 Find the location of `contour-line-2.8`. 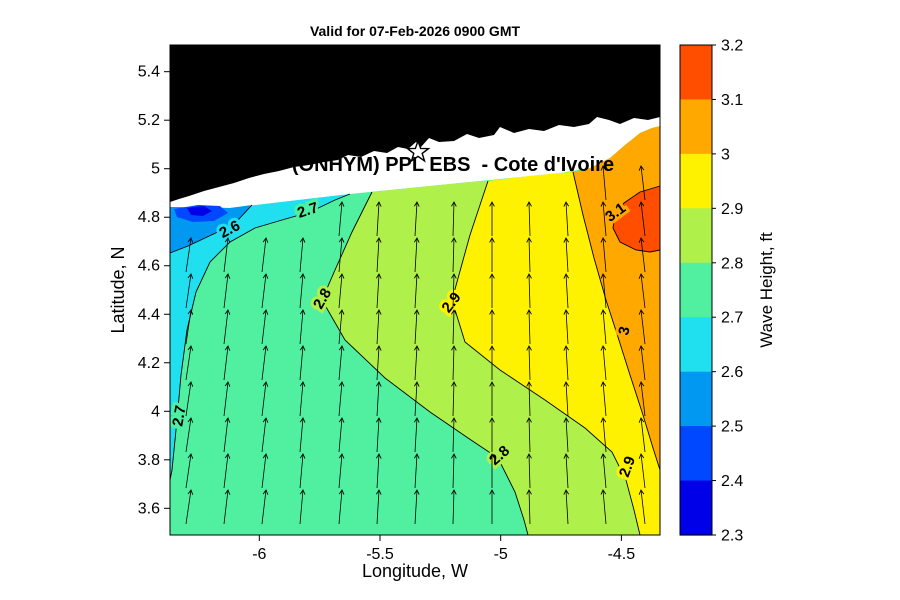

contour-line-2.8 is located at coordinates (425, 363).